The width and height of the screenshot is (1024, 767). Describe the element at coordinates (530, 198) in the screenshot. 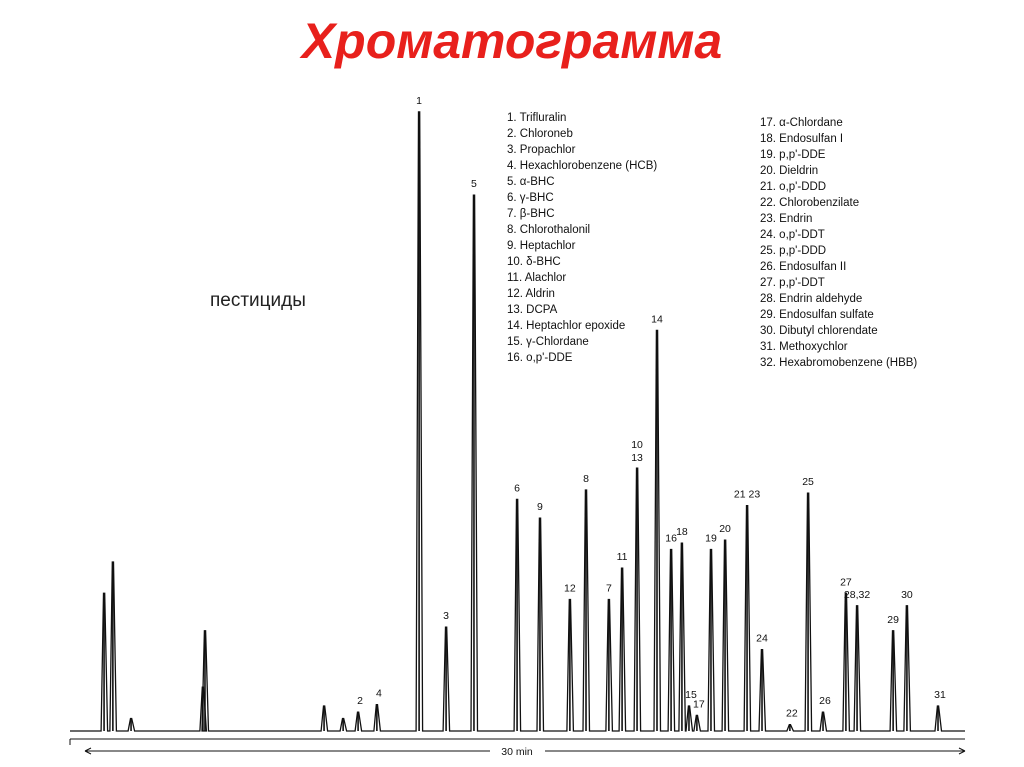

I see `legend-item: 6. γ-BHC` at that location.